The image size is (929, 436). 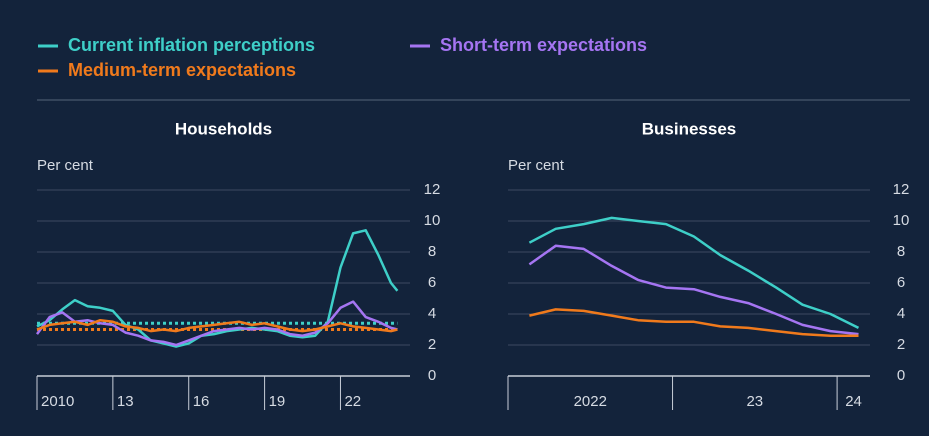 What do you see at coordinates (590, 401) in the screenshot?
I see `x-tick-label: 2022` at bounding box center [590, 401].